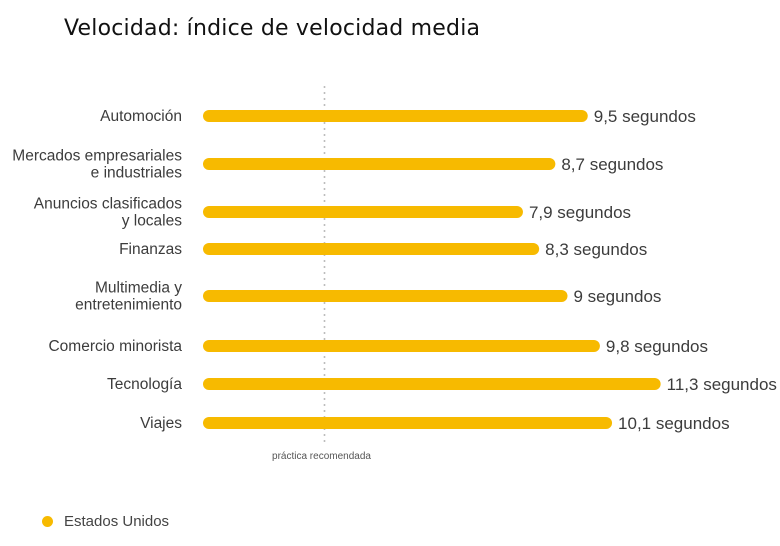 Image resolution: width=780 pixels, height=546 pixels. I want to click on category-label: Finanzas, so click(150, 249).